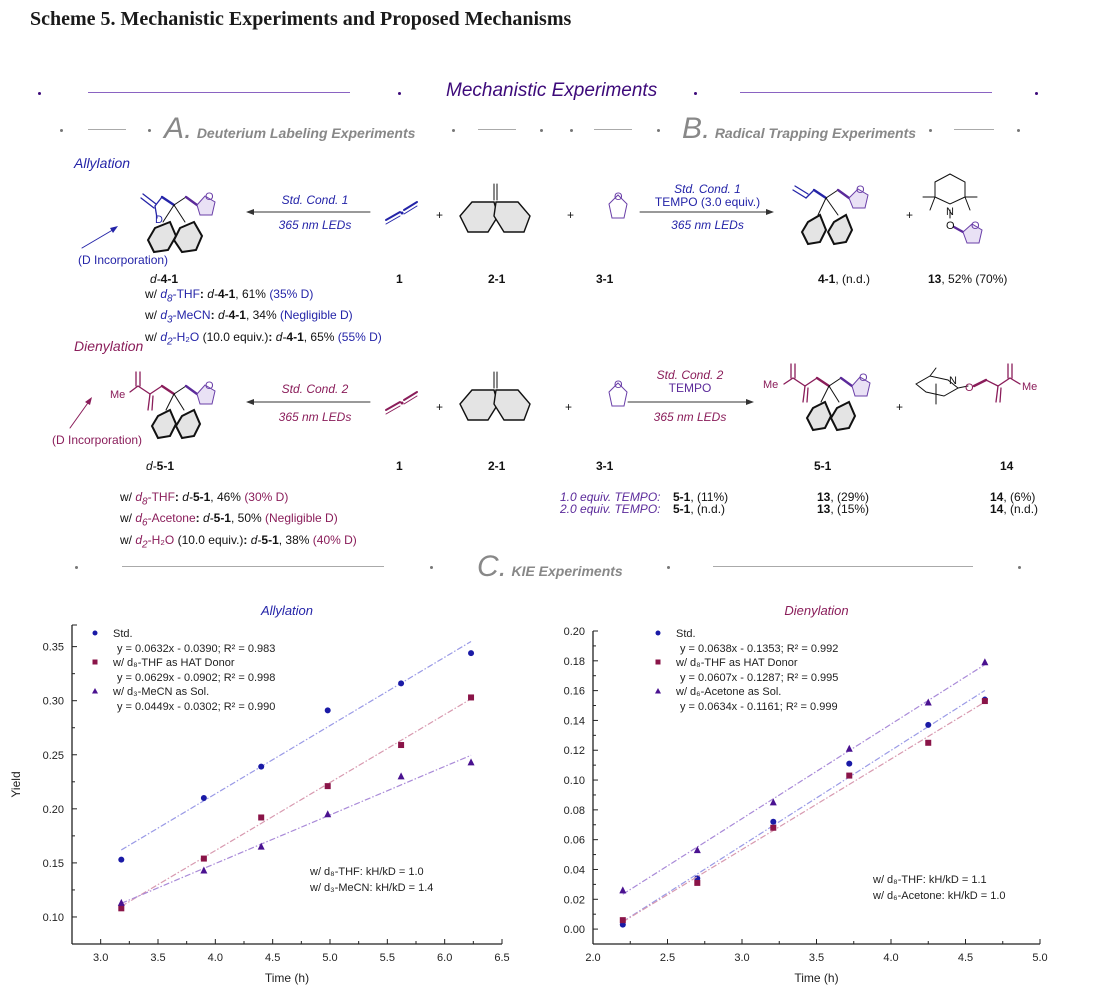 The image size is (1106, 994). I want to click on right-condition-top: Std. Cond. 2, so click(690, 375).